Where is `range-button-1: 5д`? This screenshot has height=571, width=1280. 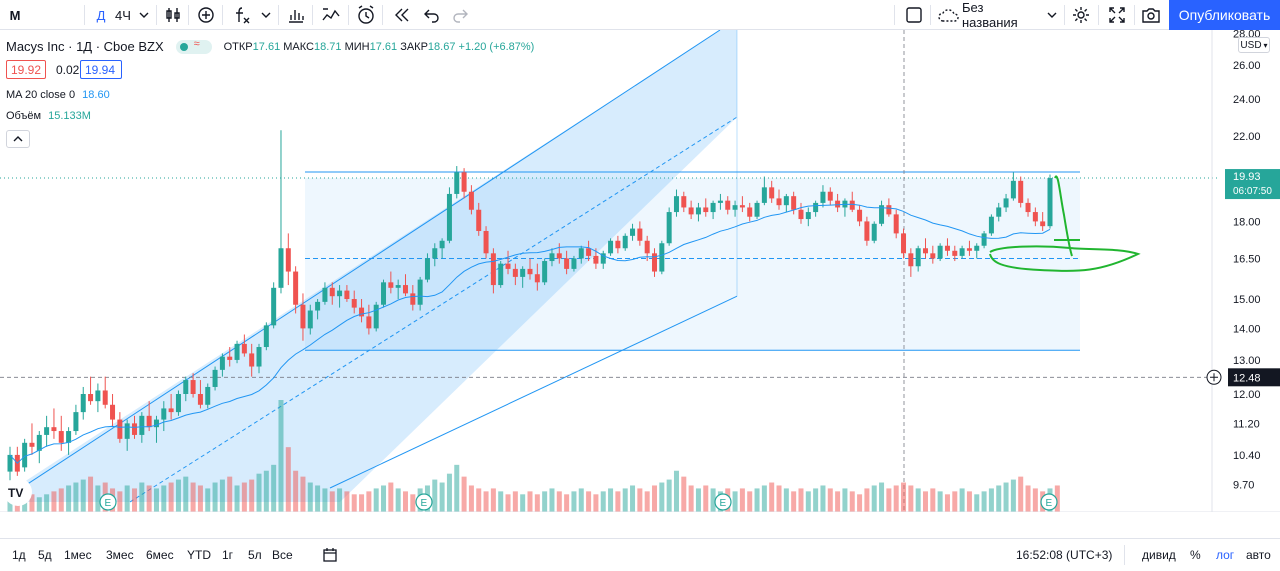 range-button-1: 5д is located at coordinates (45, 555).